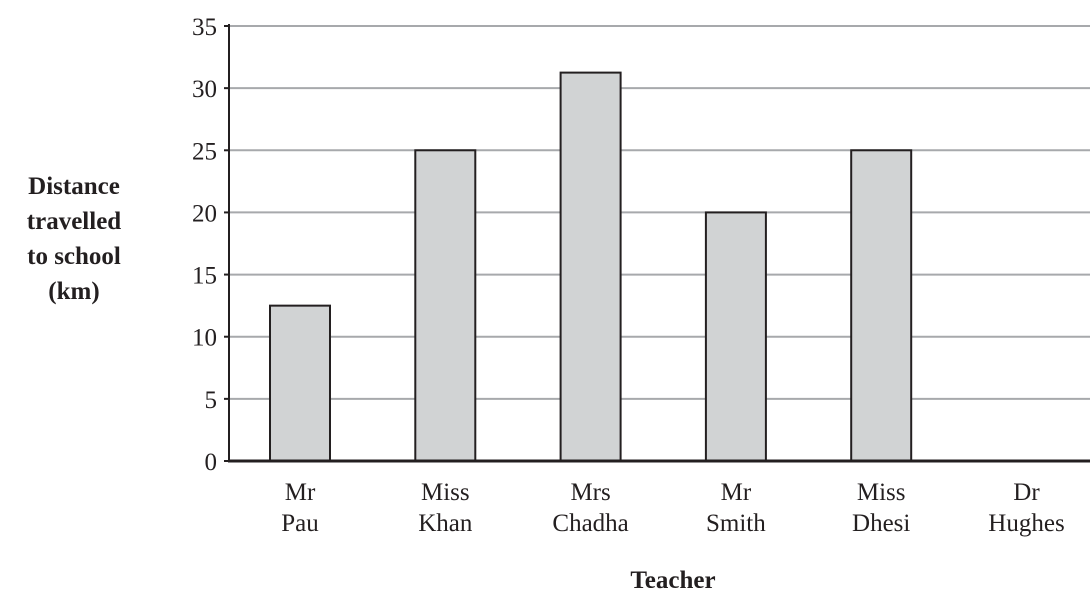  Describe the element at coordinates (204, 89) in the screenshot. I see `y-tick-label: 30` at that location.